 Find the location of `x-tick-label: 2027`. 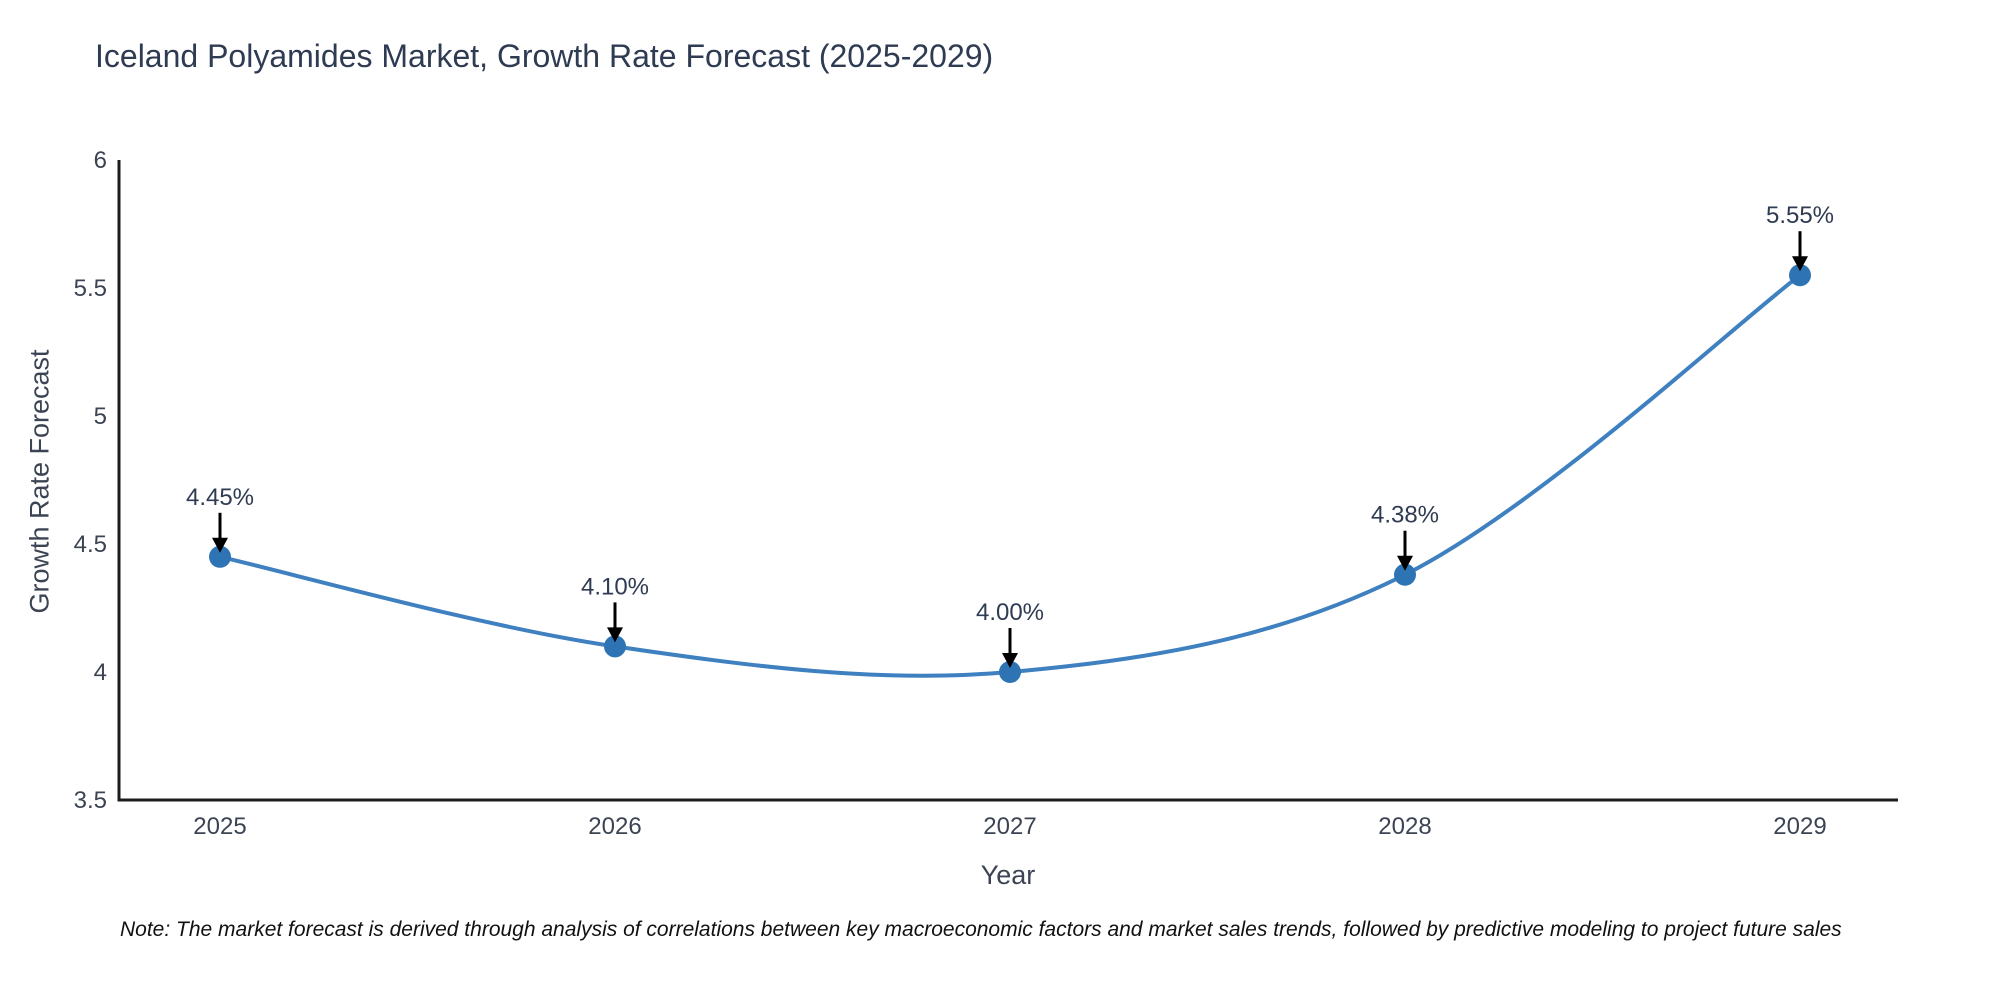

x-tick-label: 2027 is located at coordinates (1009, 826).